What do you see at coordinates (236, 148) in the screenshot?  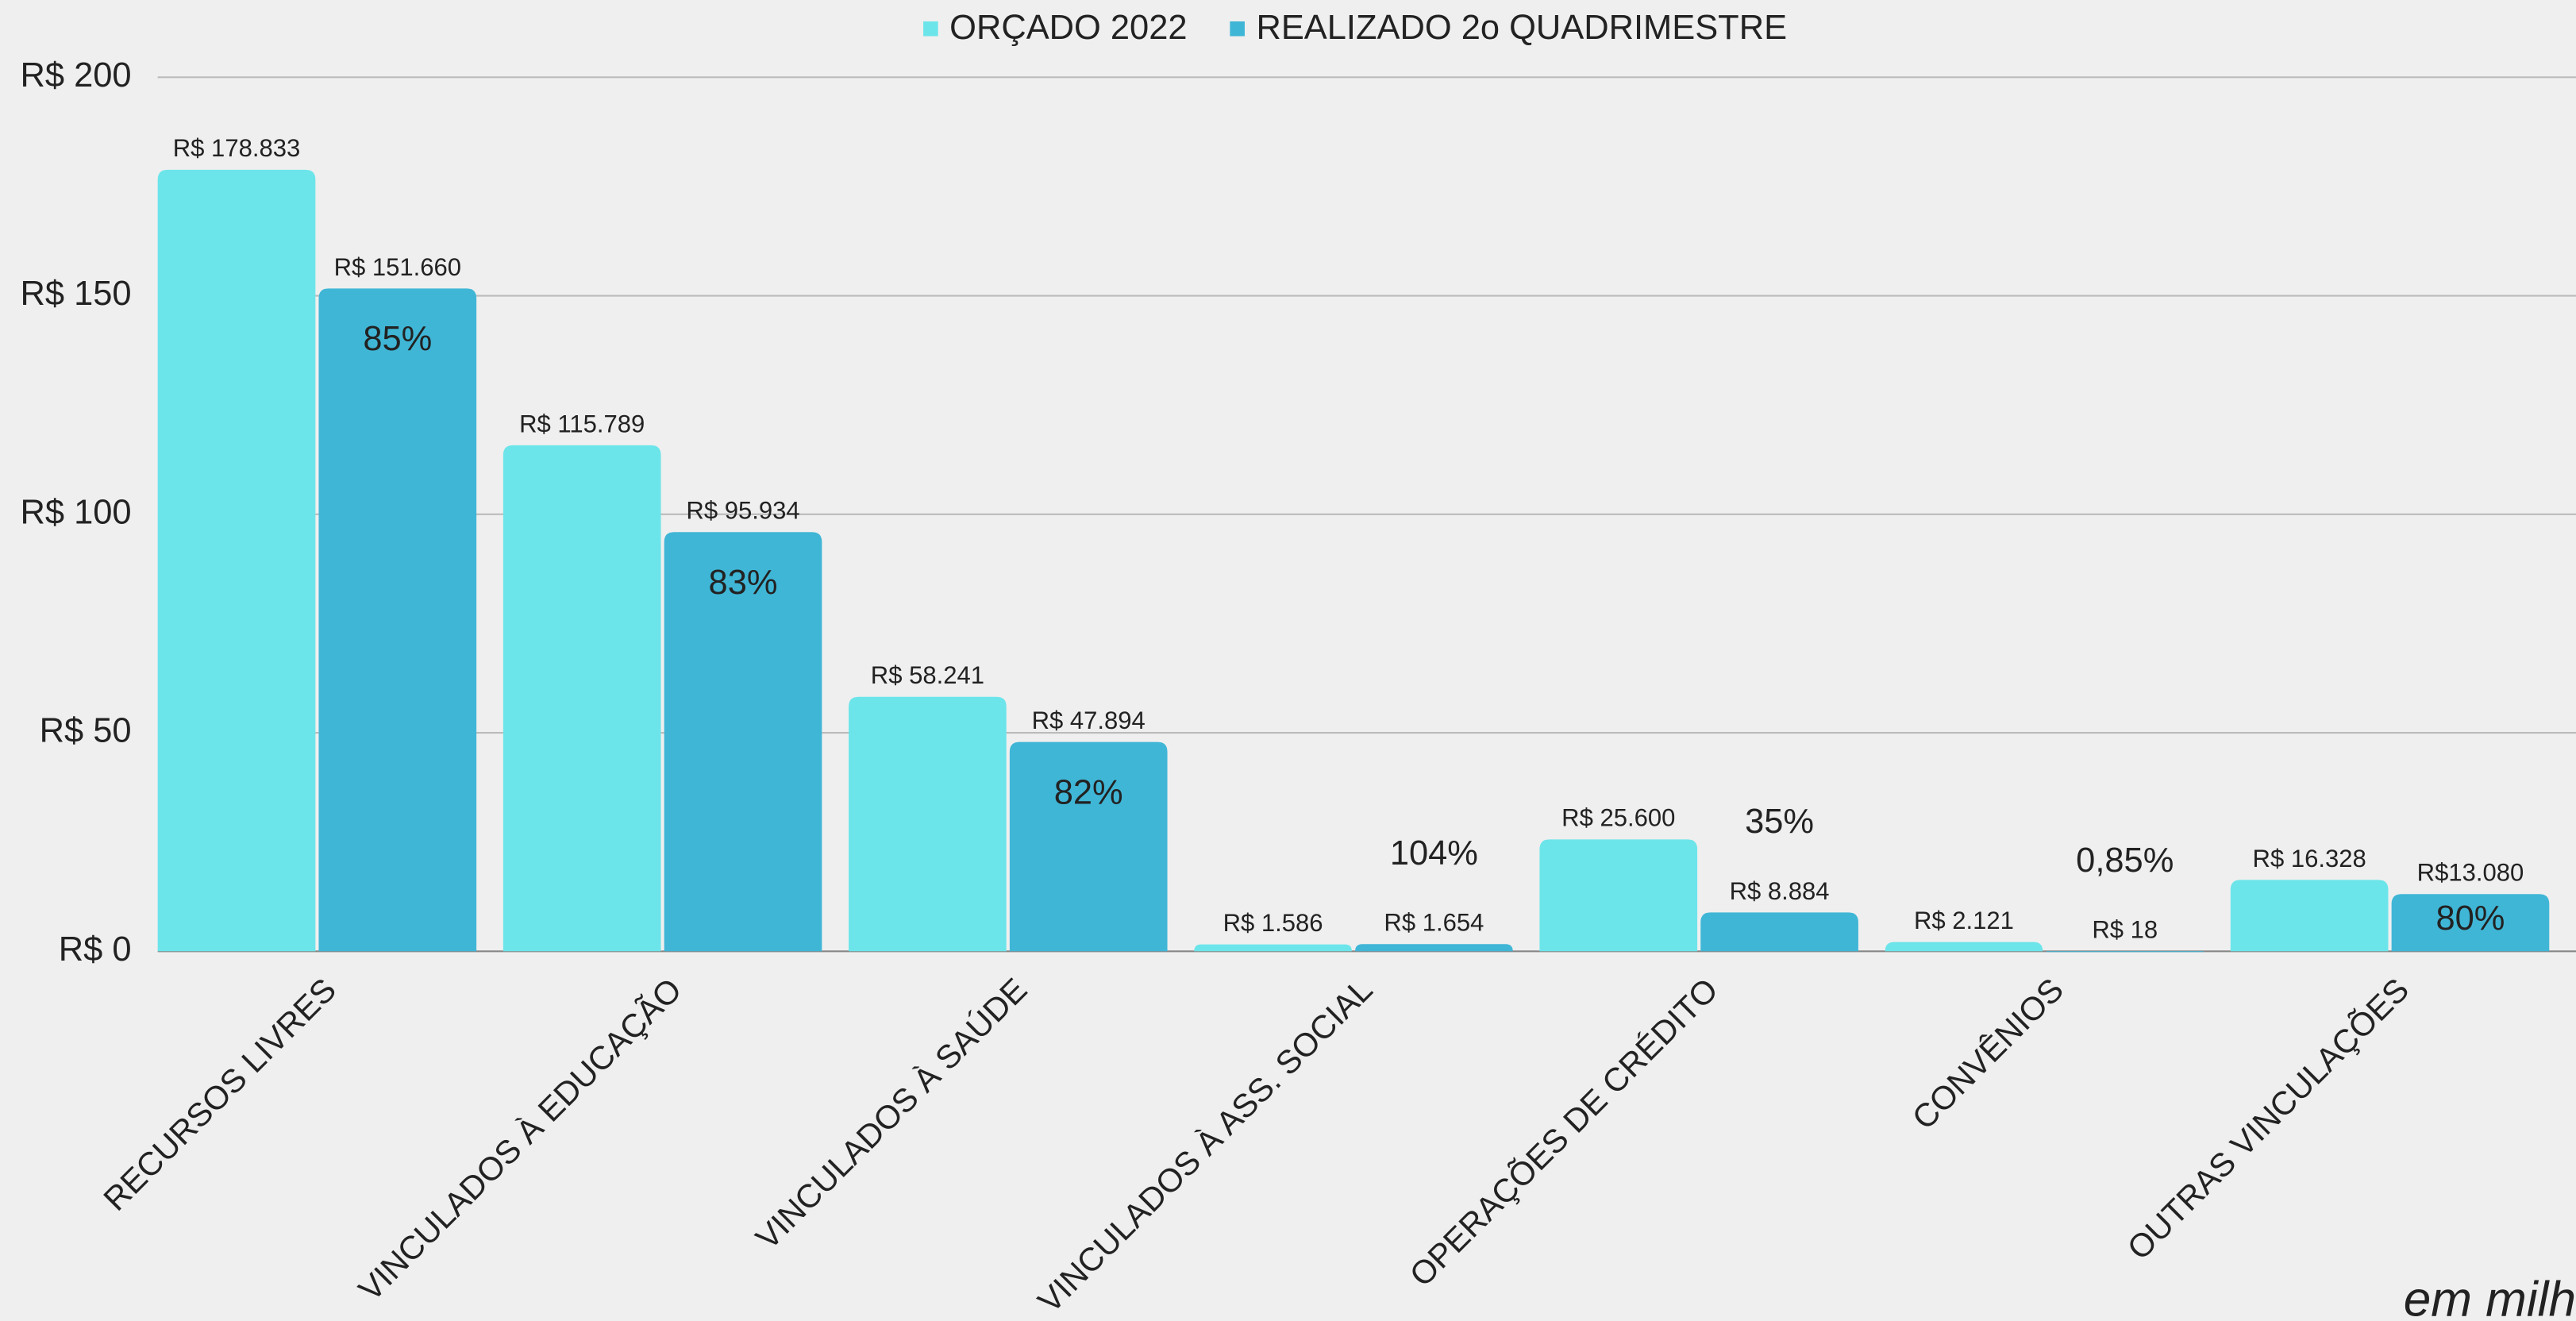 I see `data-label: R$ 178.833` at bounding box center [236, 148].